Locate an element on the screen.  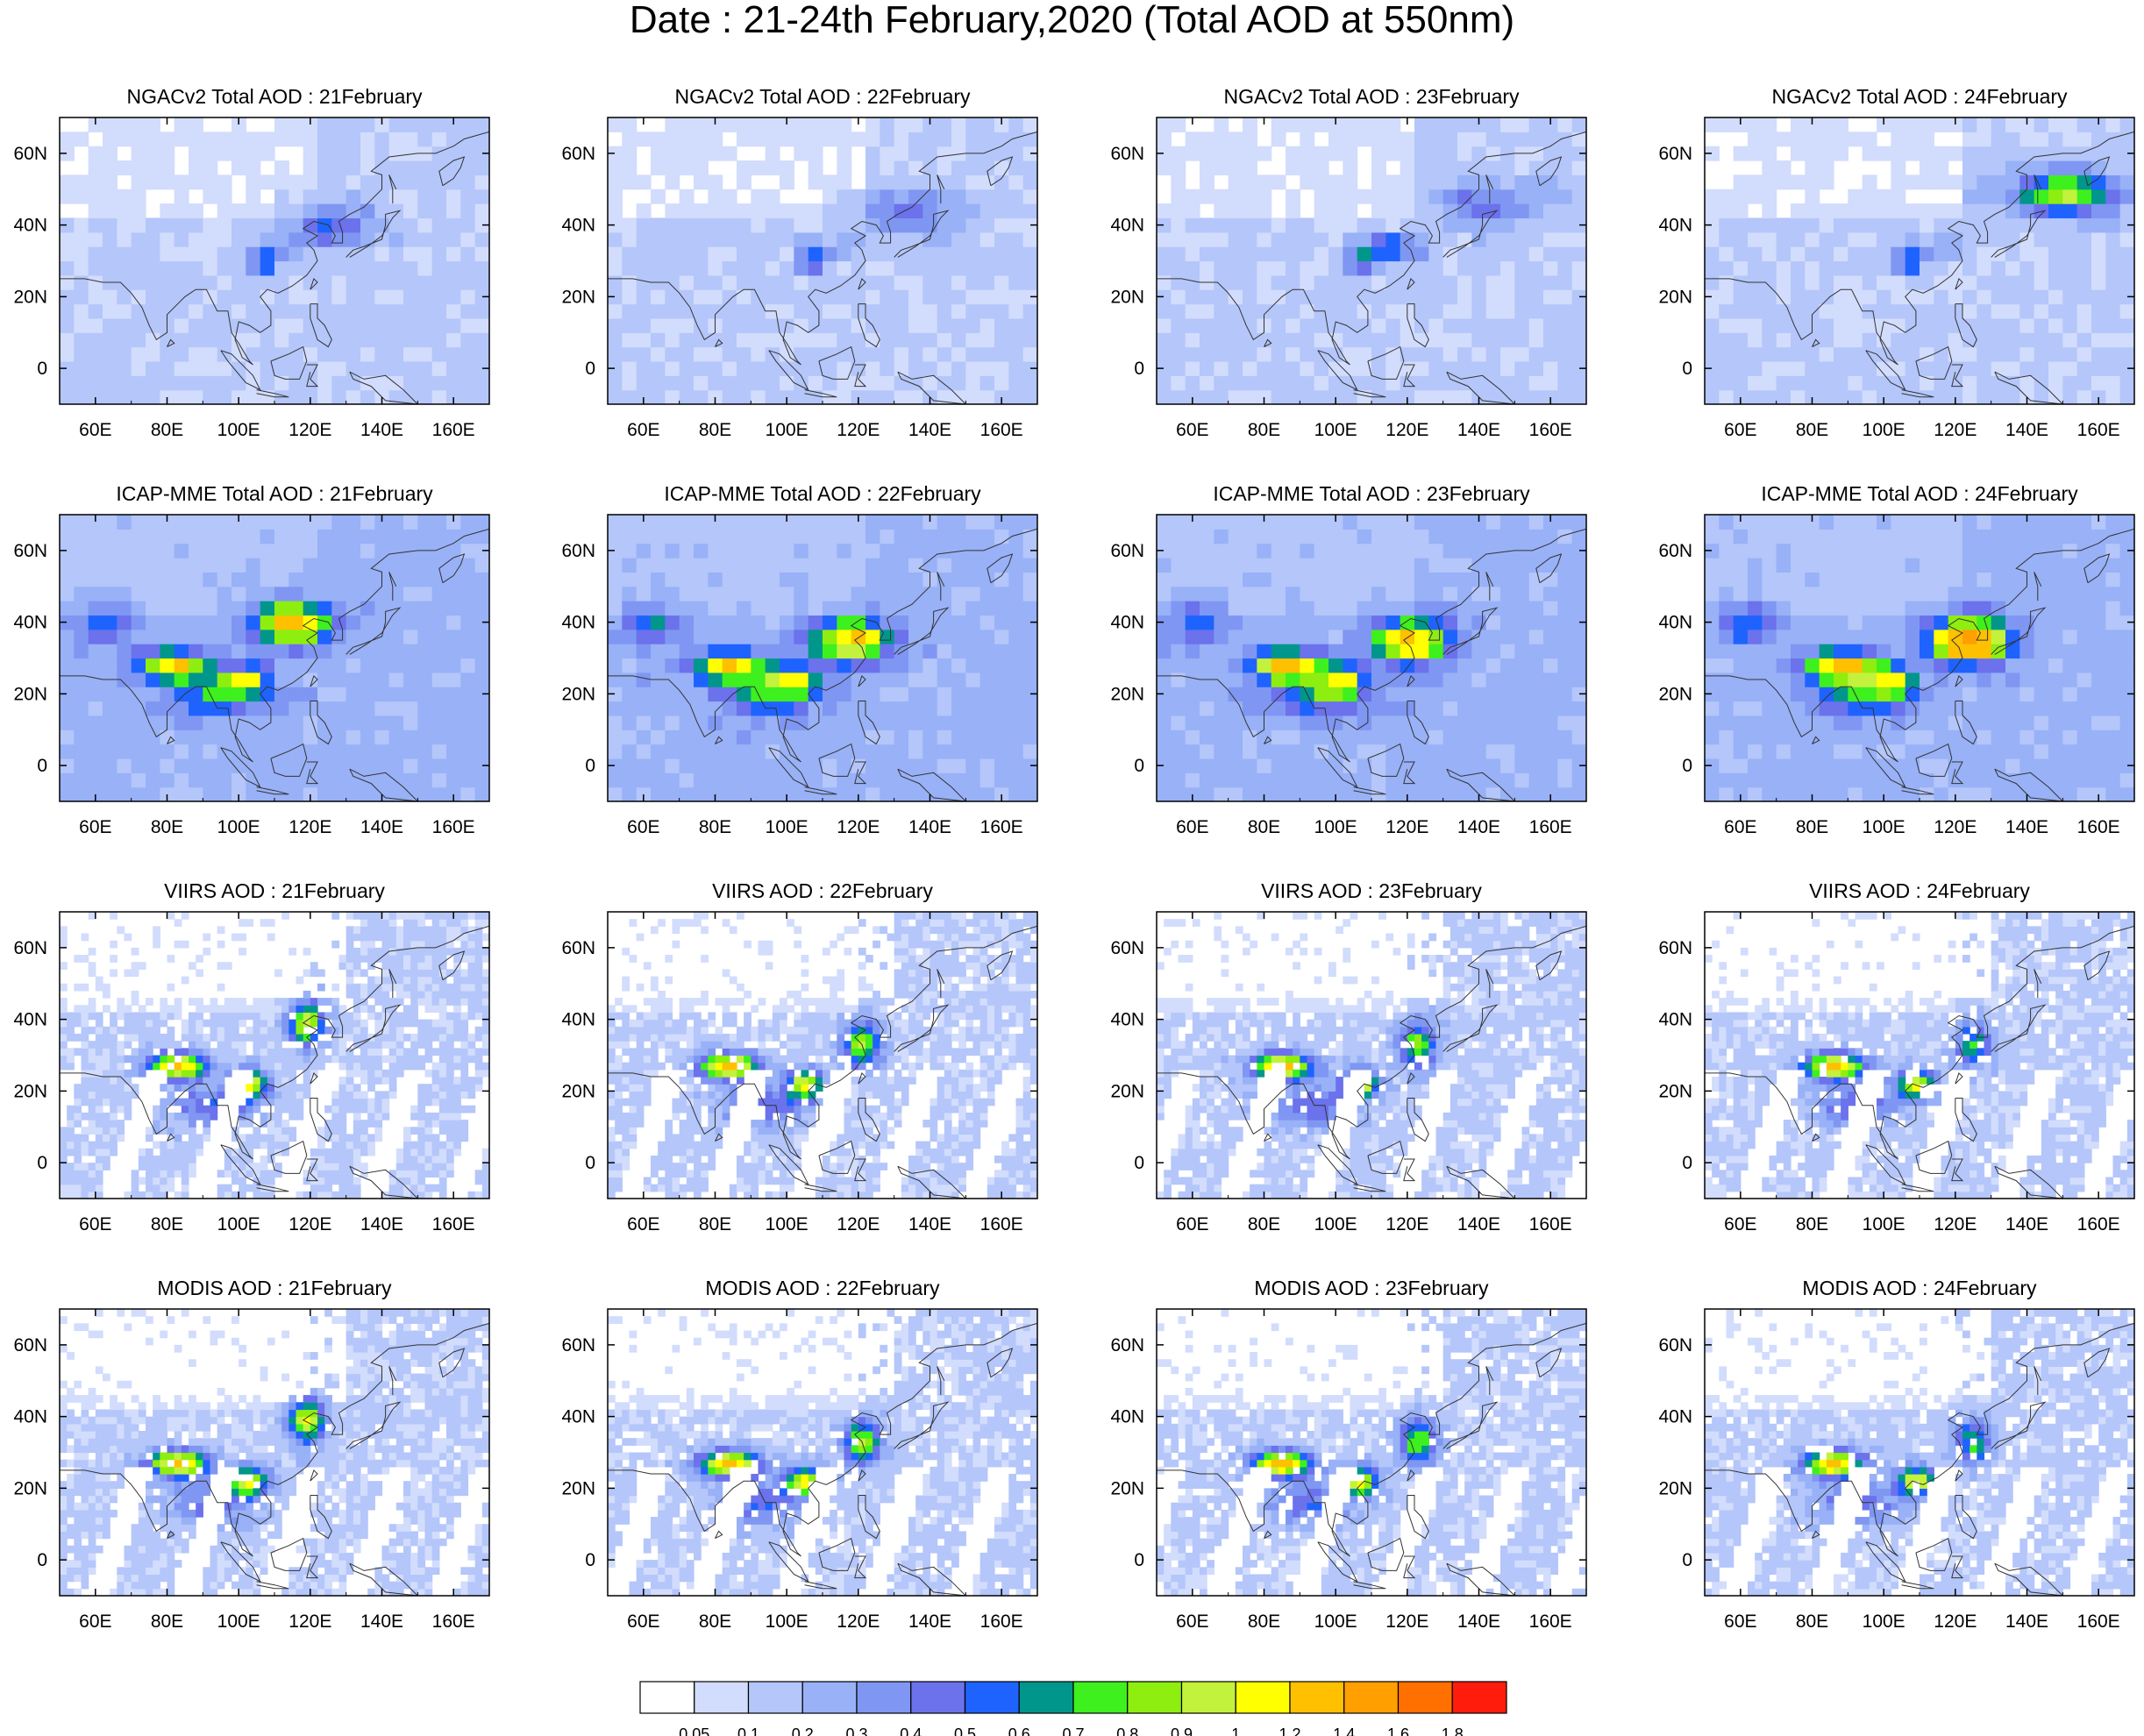
colorbar-label: 1.4 is located at coordinates (1344, 1730).